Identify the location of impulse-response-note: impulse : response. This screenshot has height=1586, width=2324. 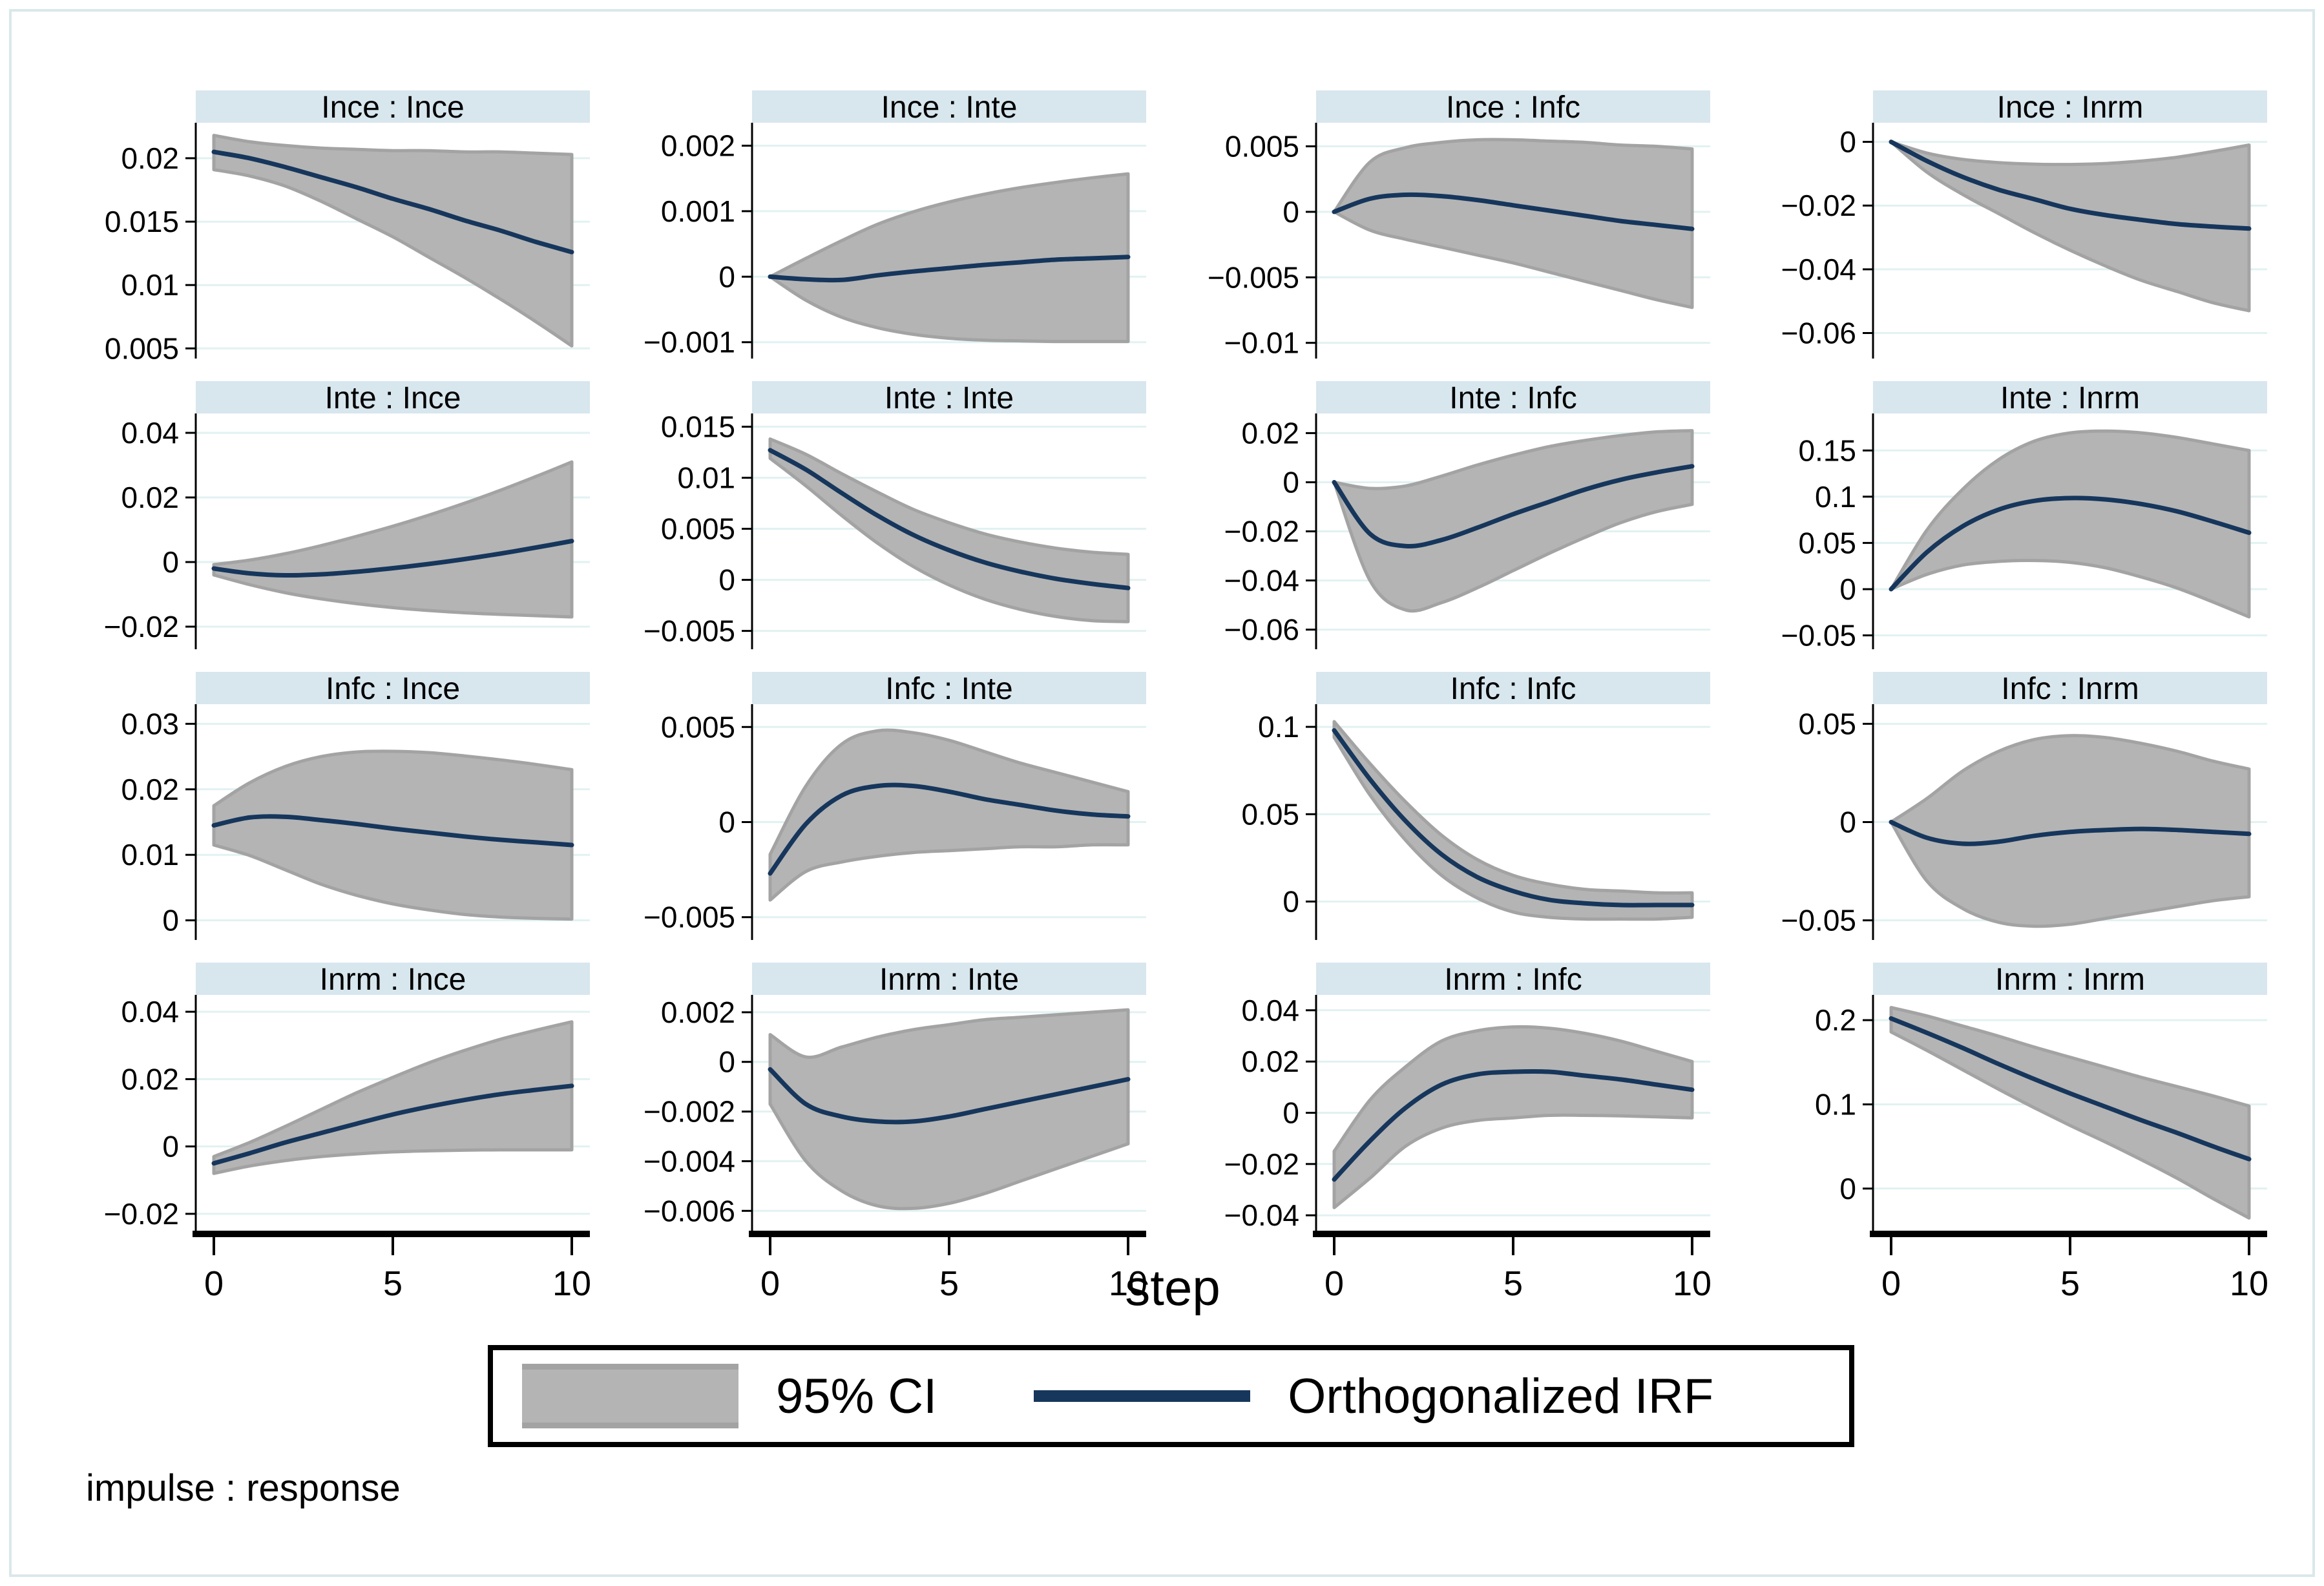
(244, 1488).